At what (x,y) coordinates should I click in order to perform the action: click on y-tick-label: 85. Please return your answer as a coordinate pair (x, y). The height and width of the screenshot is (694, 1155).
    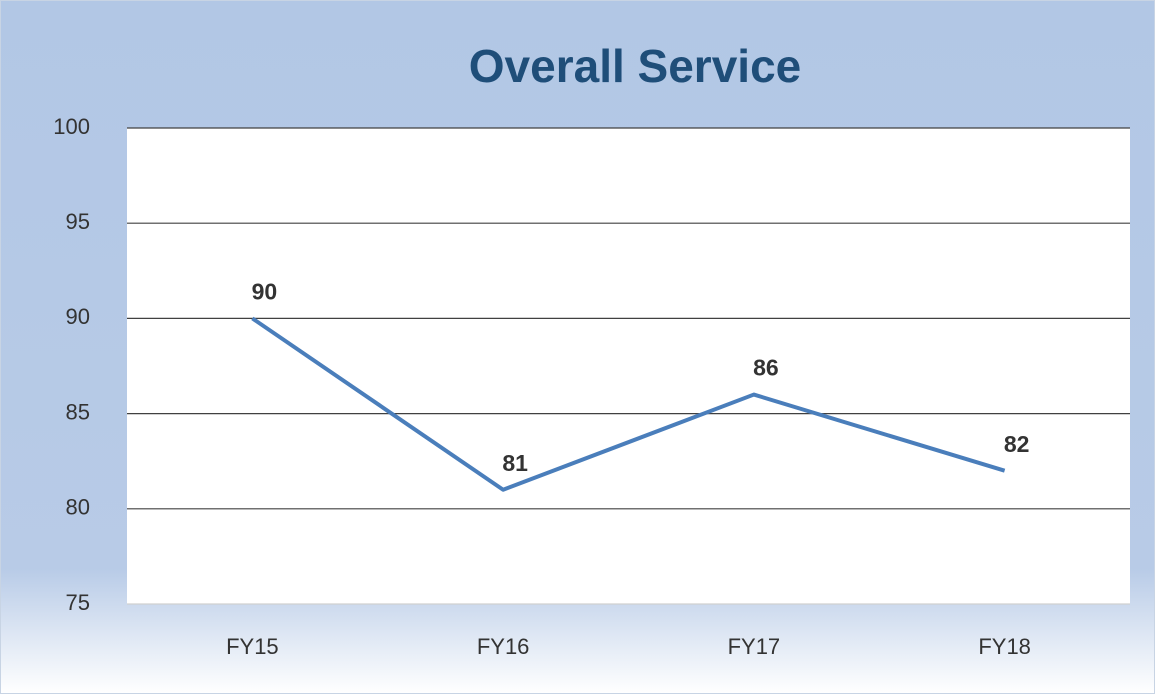
    Looking at the image, I should click on (78, 411).